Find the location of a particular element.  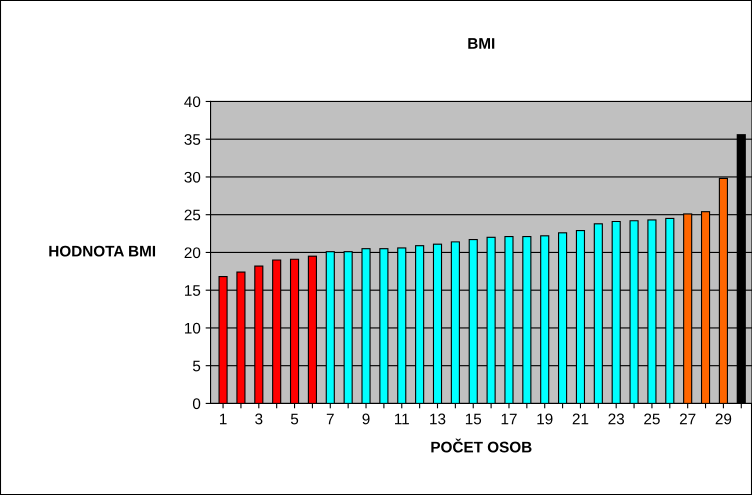

x-tick-label: 27 is located at coordinates (688, 419).